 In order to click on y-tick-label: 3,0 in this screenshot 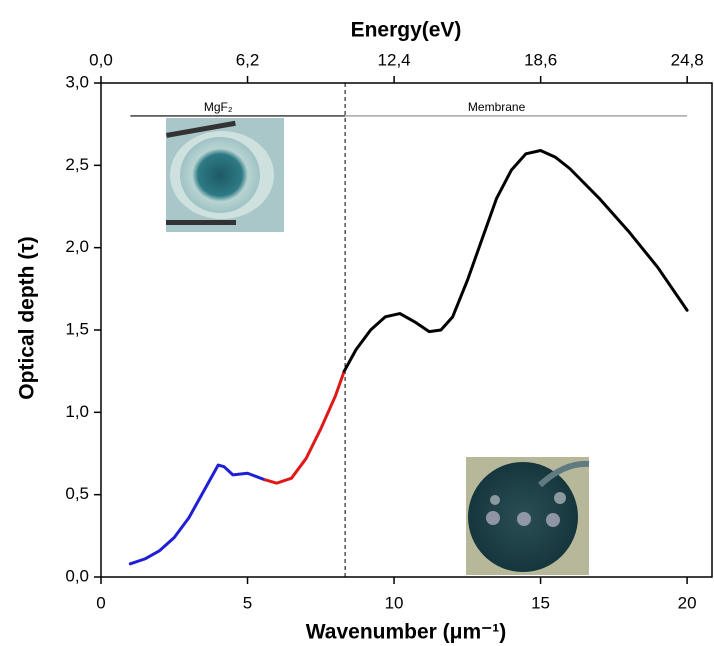, I will do `click(77, 81)`.